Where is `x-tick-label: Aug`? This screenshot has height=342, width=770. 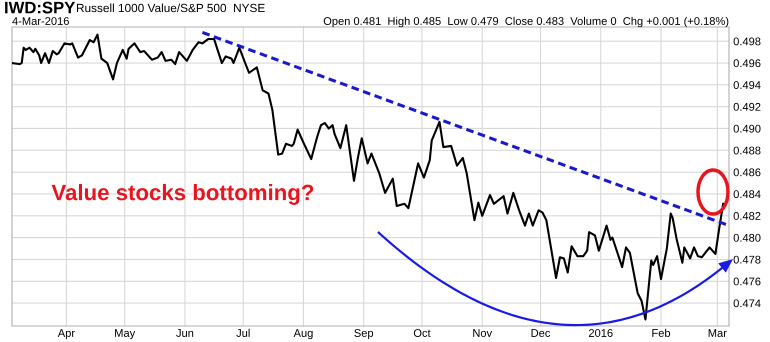 x-tick-label: Aug is located at coordinates (303, 334).